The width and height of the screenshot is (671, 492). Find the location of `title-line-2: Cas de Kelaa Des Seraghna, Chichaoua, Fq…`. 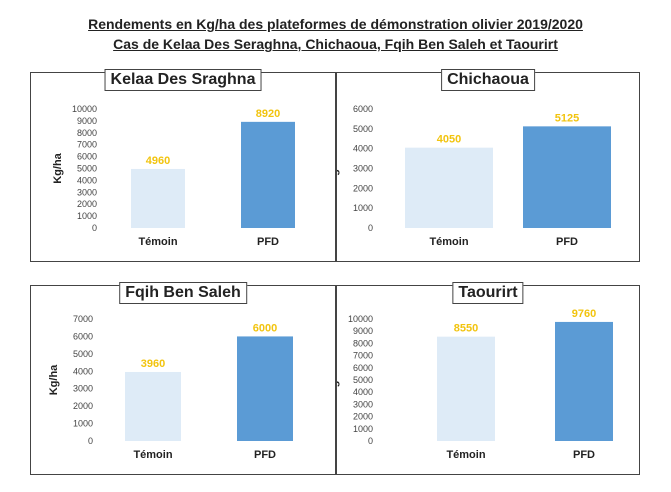

title-line-2: Cas de Kelaa Des Seraghna, Chichaoua, Fq… is located at coordinates (335, 44).